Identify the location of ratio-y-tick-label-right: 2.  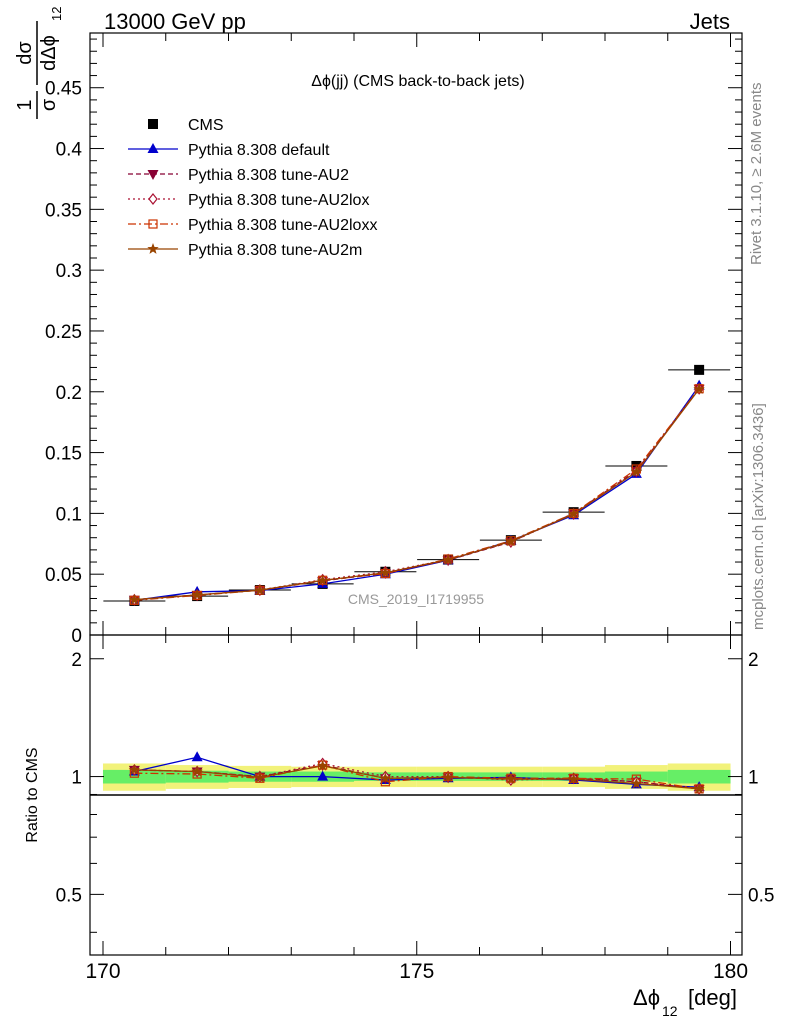
(753, 660).